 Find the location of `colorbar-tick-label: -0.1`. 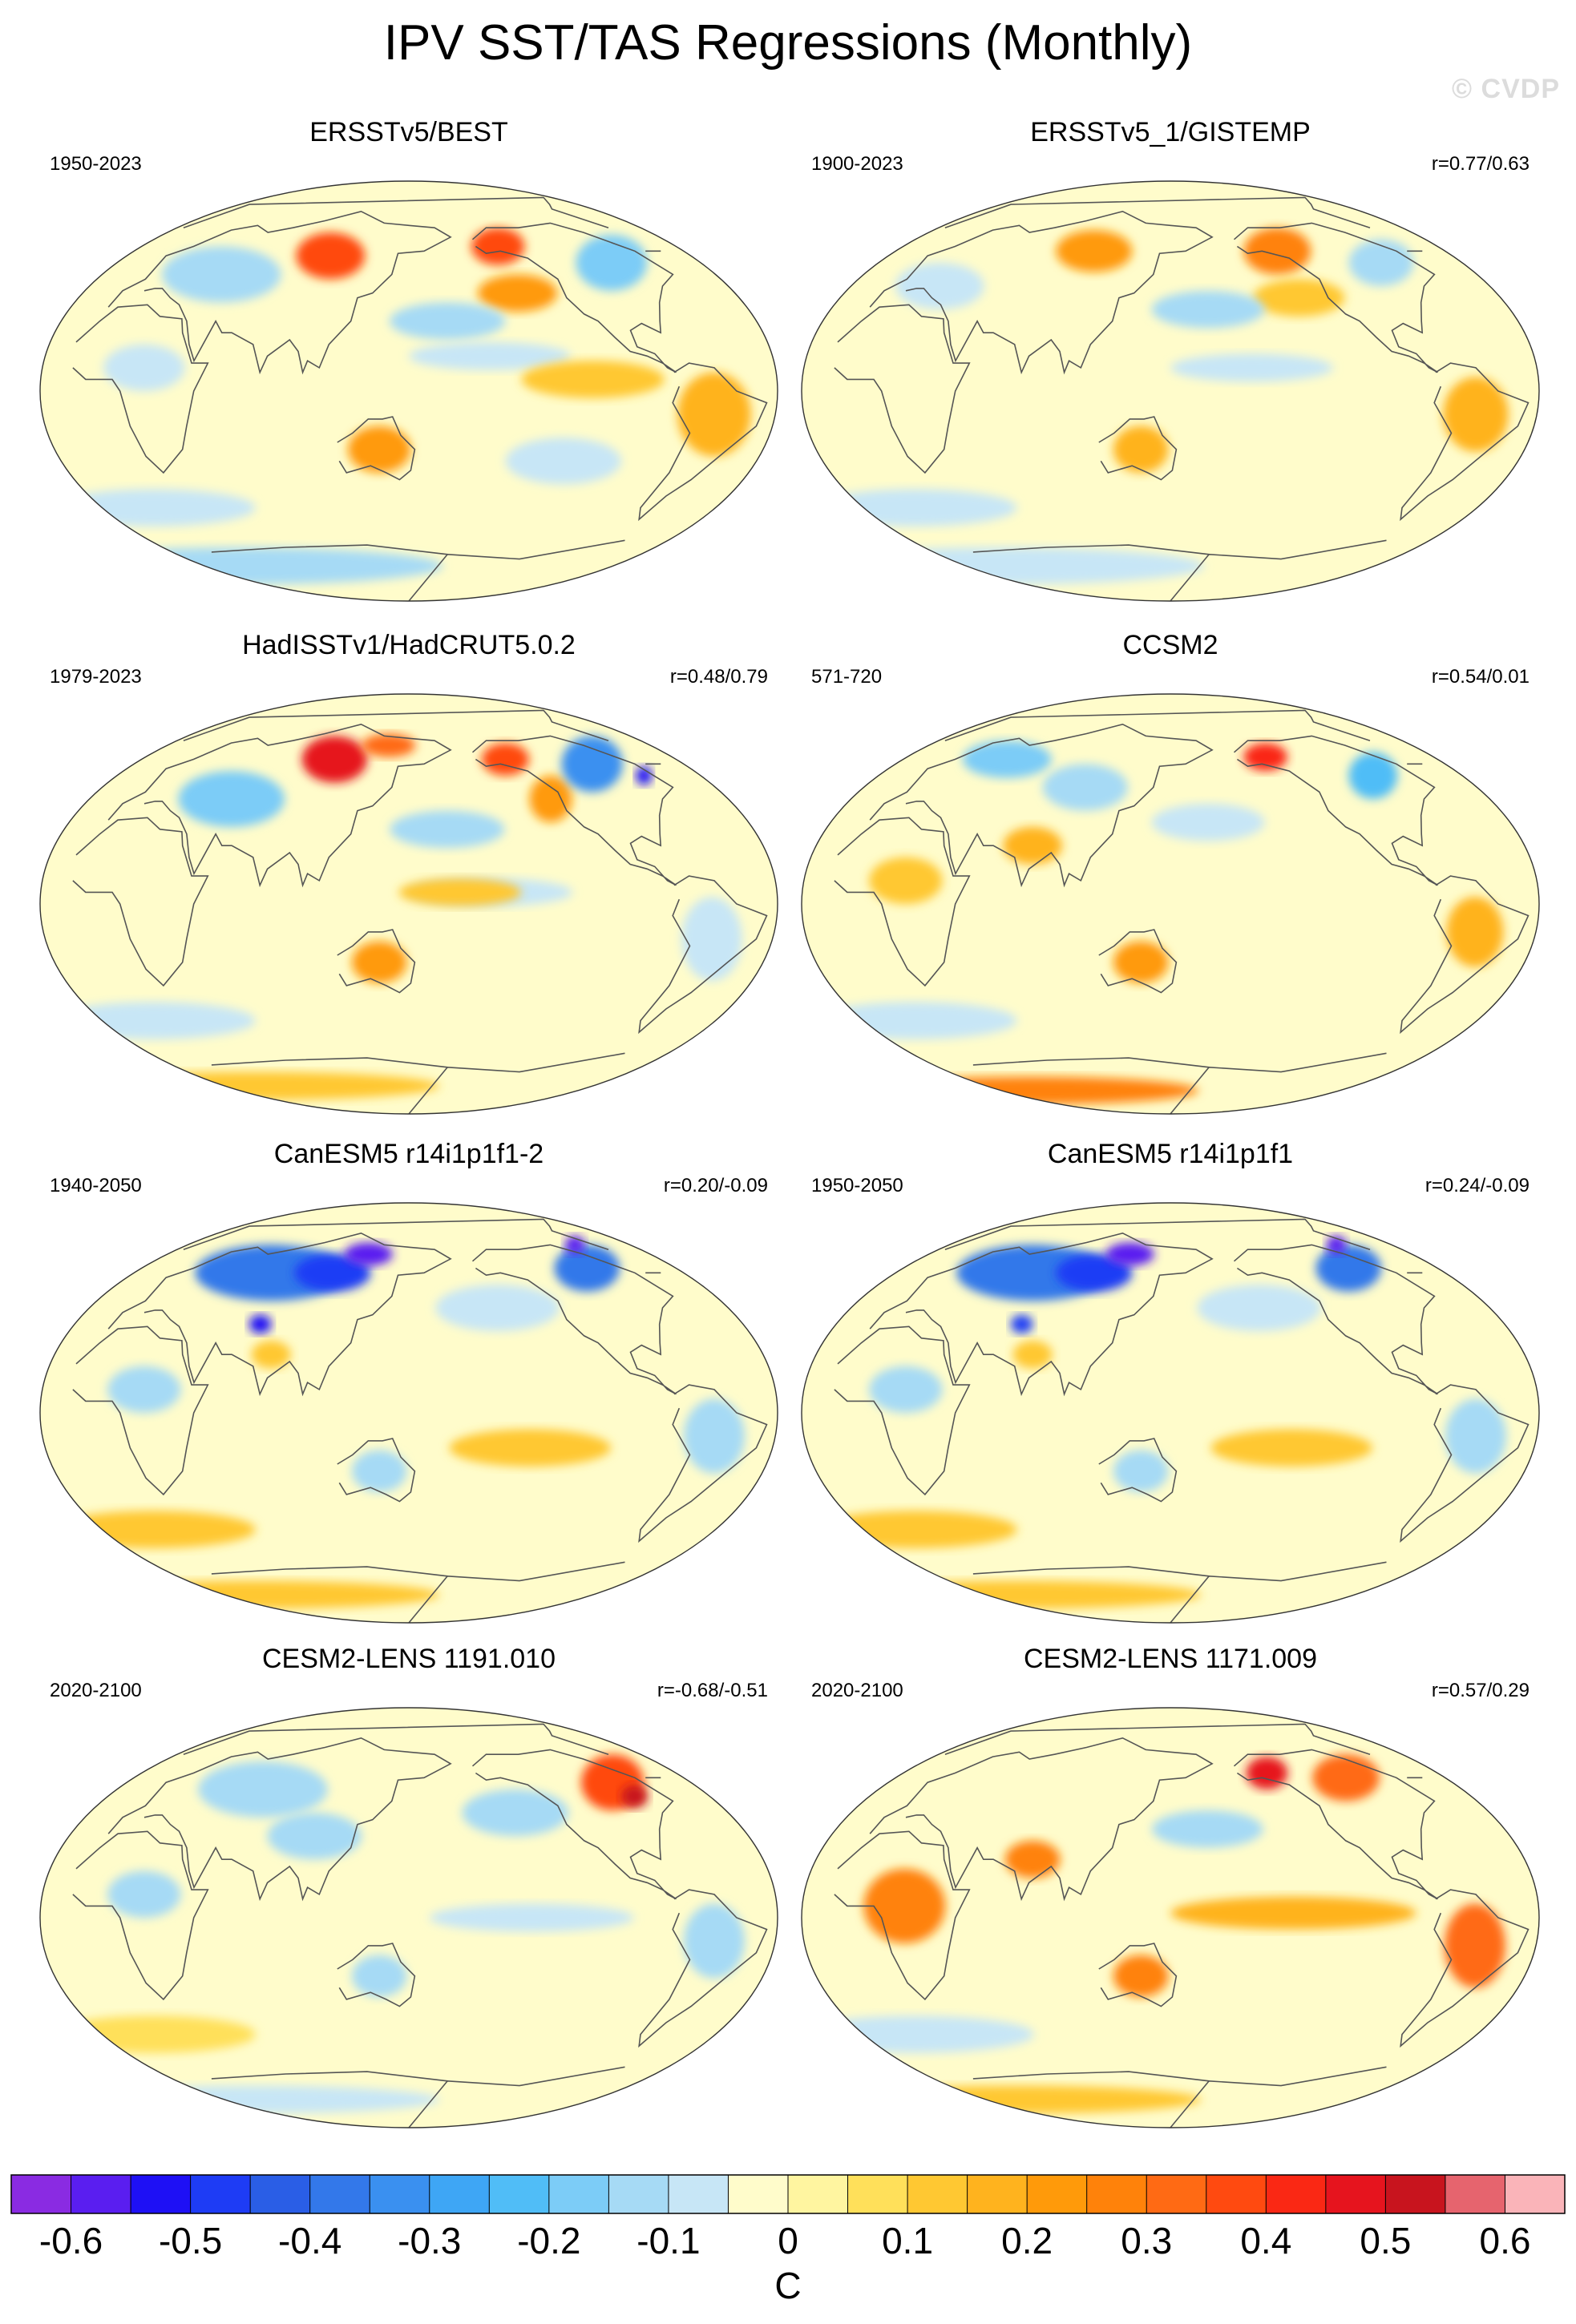

colorbar-tick-label: -0.1 is located at coordinates (668, 2240).